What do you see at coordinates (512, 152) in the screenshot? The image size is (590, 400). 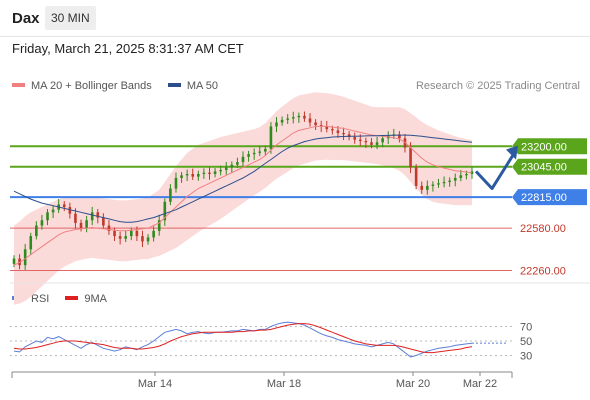 I see `projection-arrow-head` at bounding box center [512, 152].